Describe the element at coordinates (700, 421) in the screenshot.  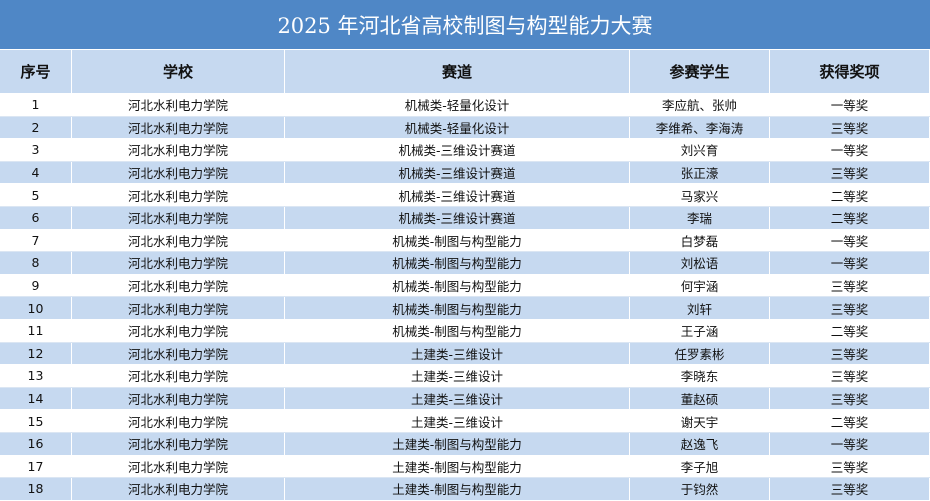
I see `table-cell: 谢天宇` at that location.